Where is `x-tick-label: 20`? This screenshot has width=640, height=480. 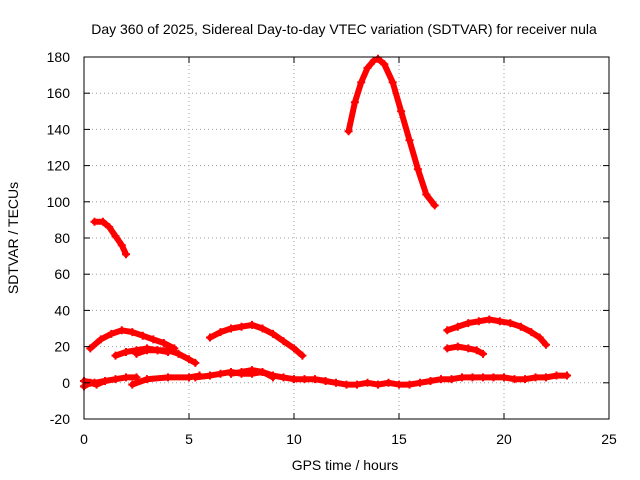 x-tick-label: 20 is located at coordinates (504, 439).